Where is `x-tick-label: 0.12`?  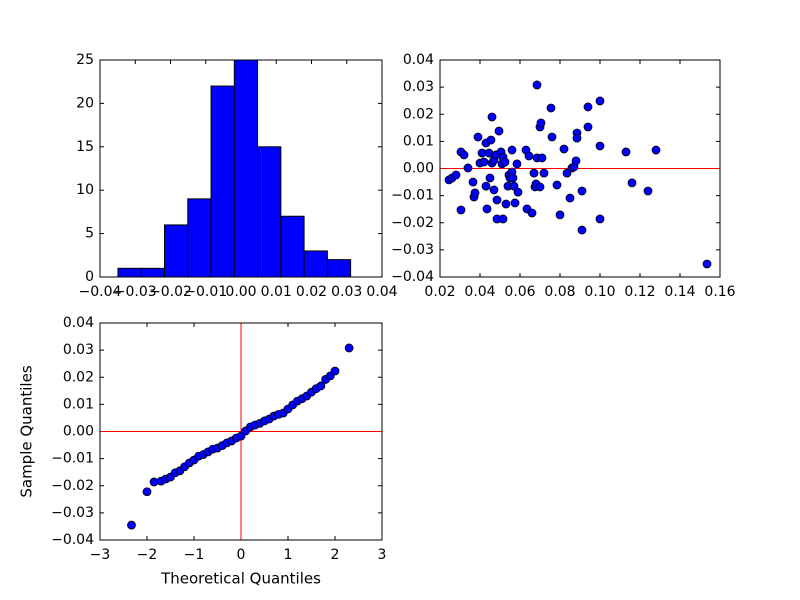 x-tick-label: 0.12 is located at coordinates (639, 292).